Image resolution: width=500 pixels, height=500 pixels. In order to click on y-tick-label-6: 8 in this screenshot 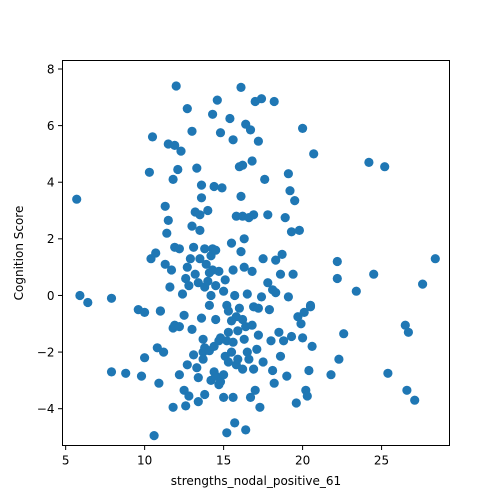, I will do `click(51, 69)`.